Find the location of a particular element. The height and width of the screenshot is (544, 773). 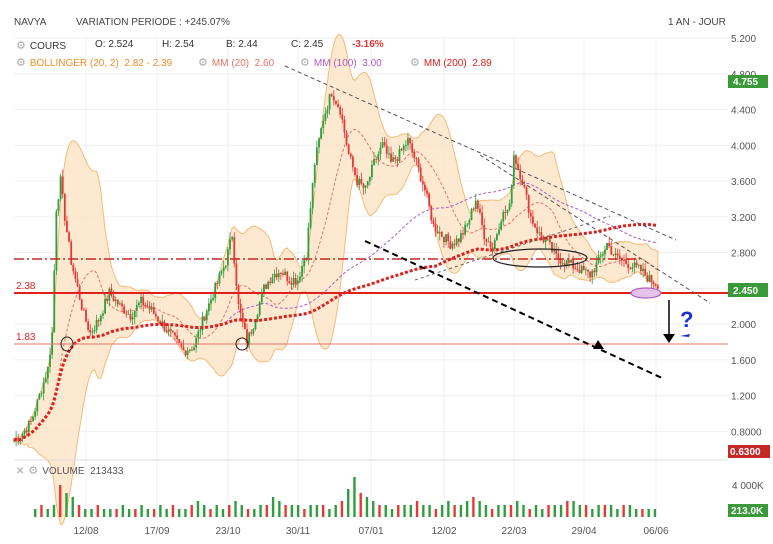

period-selector: 1 AN - JOUR is located at coordinates (697, 22).